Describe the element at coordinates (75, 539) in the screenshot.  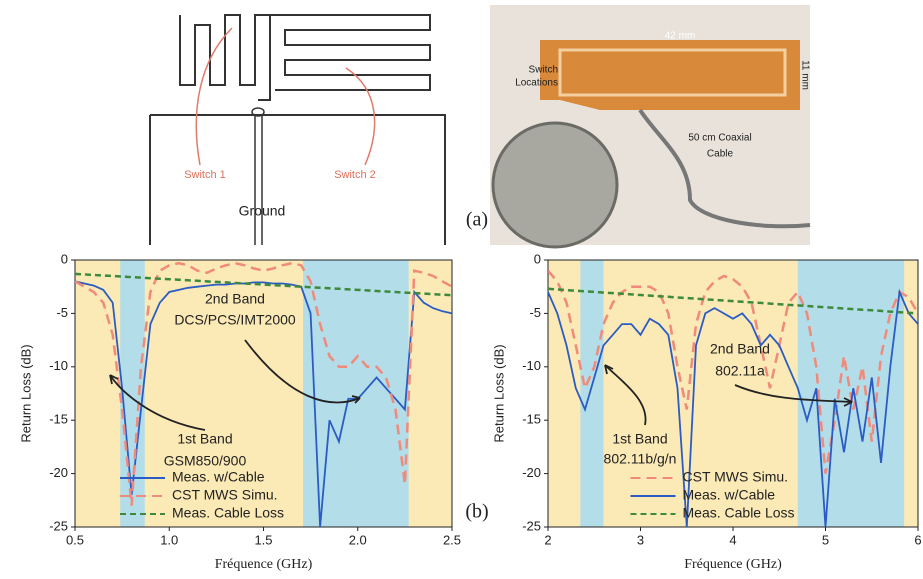
I see `x-tick-label: 0.5` at that location.